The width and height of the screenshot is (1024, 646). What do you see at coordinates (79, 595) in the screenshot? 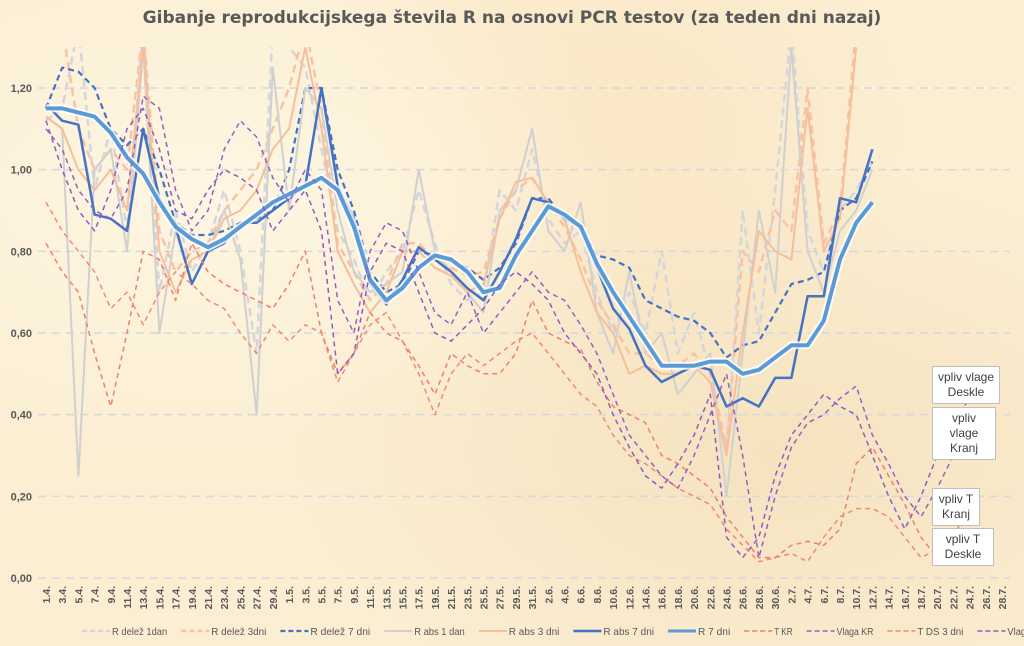
I see `x-tick-label: 5.4.` at bounding box center [79, 595].